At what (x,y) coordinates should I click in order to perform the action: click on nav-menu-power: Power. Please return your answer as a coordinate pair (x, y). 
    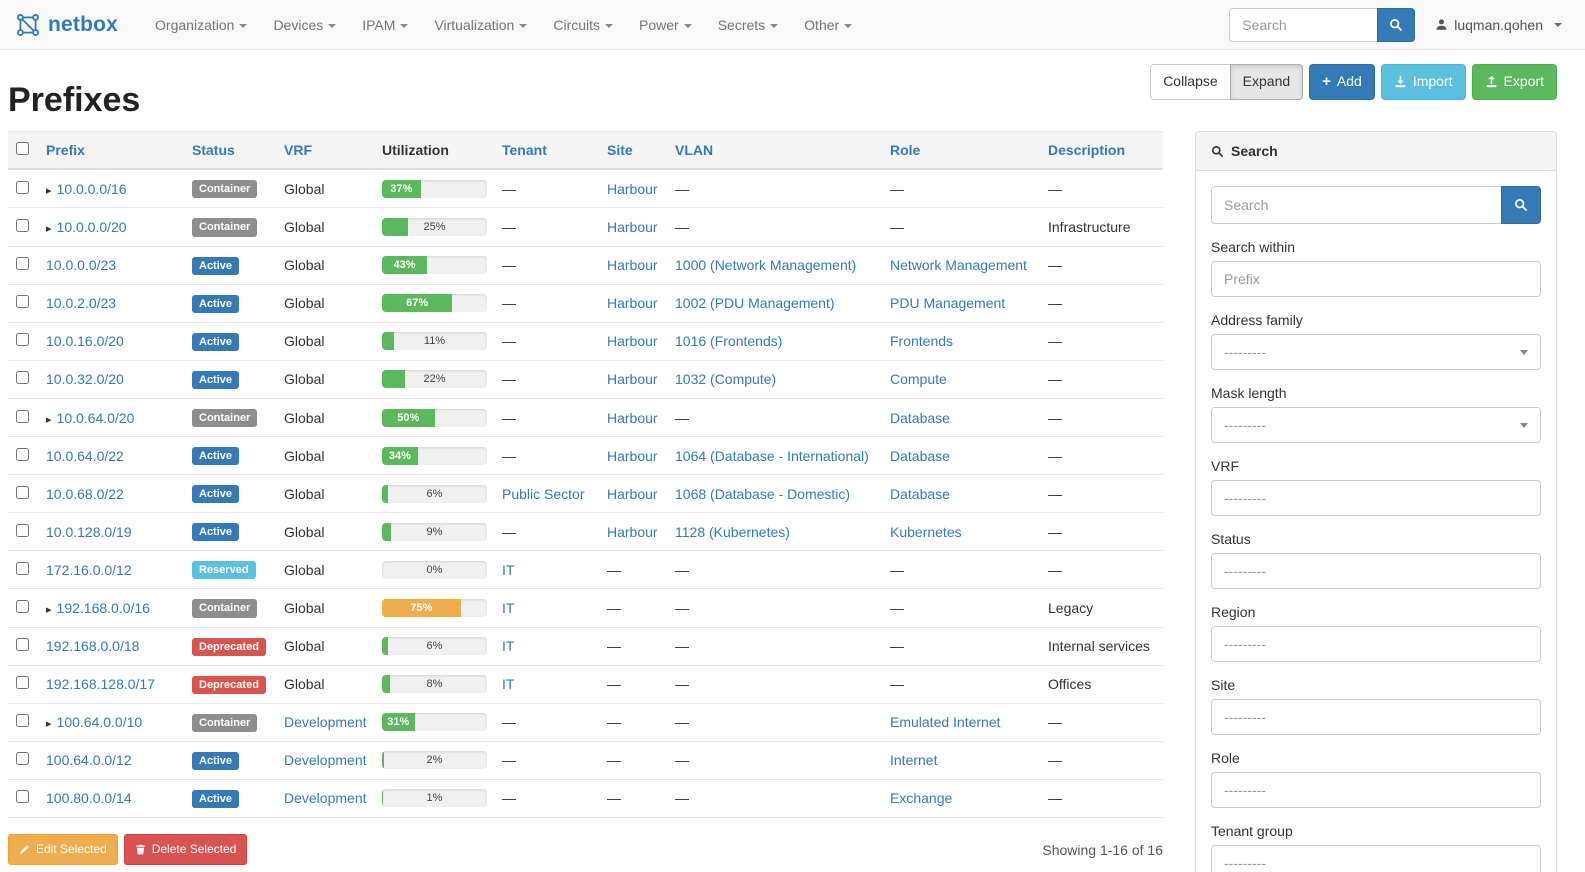
    Looking at the image, I should click on (665, 25).